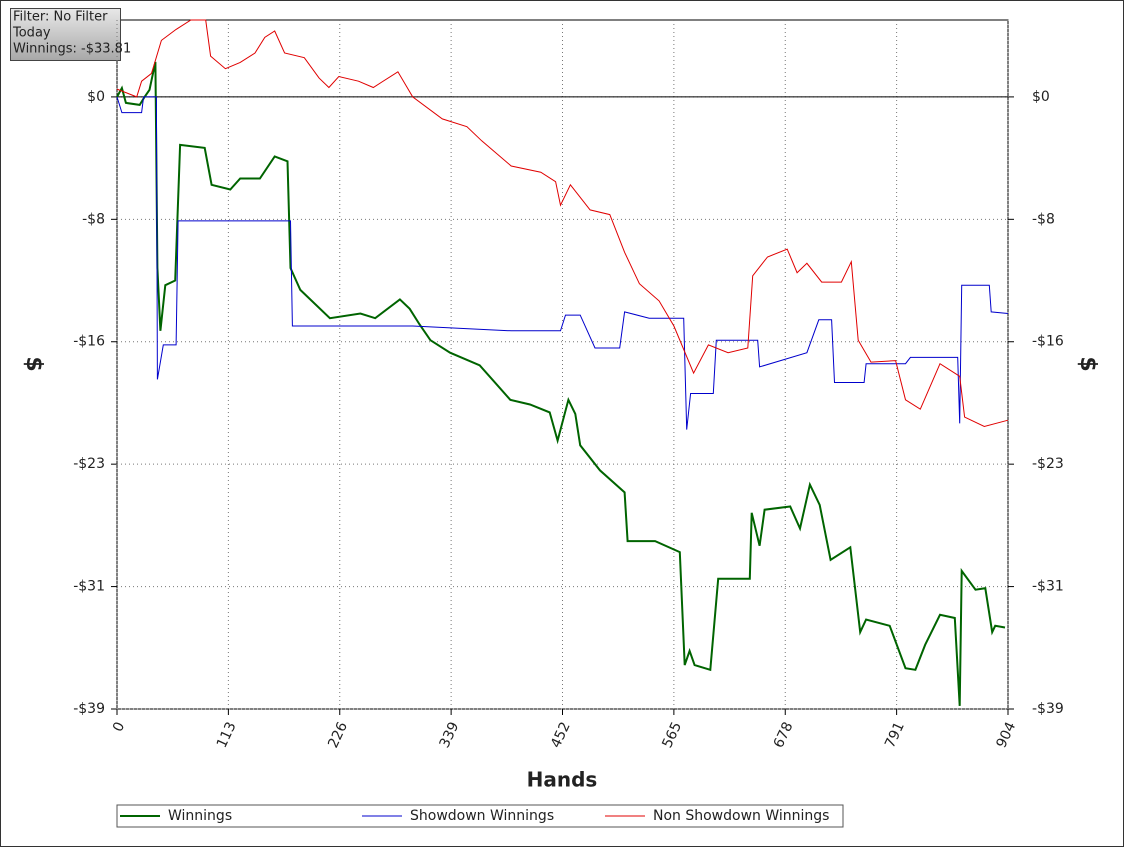  Describe the element at coordinates (1048, 587) in the screenshot. I see `y-tick-label-right: -$31` at that location.